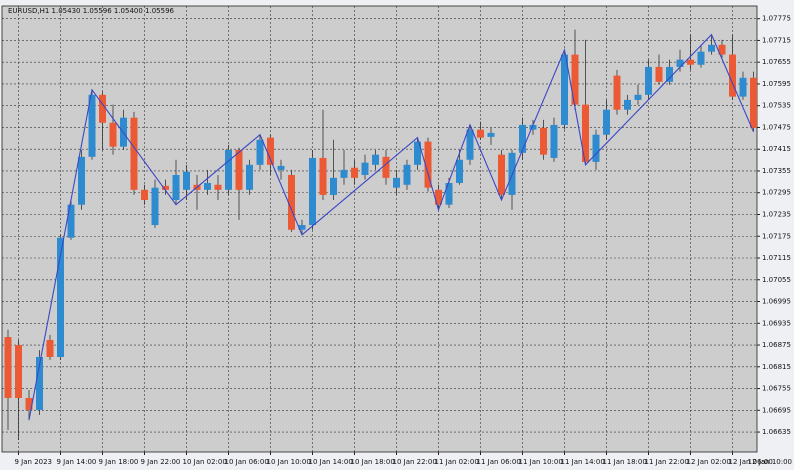 The image size is (794, 470). Describe the element at coordinates (776, 367) in the screenshot. I see `y-tick-label: 1.06815` at that location.